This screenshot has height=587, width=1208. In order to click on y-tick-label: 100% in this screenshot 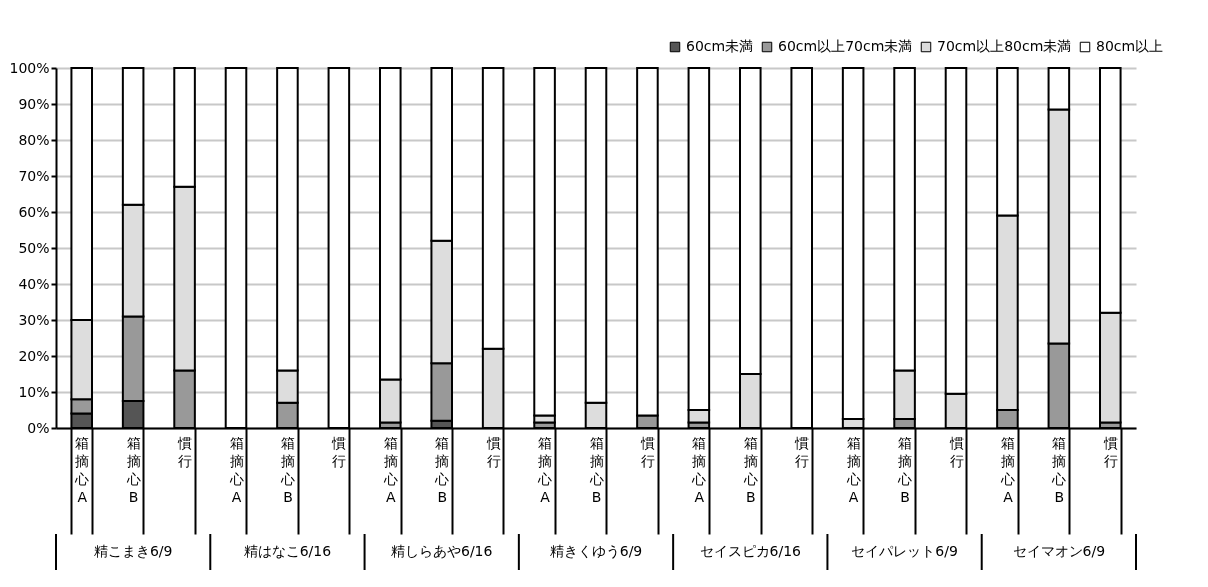, I will do `click(29, 67)`.